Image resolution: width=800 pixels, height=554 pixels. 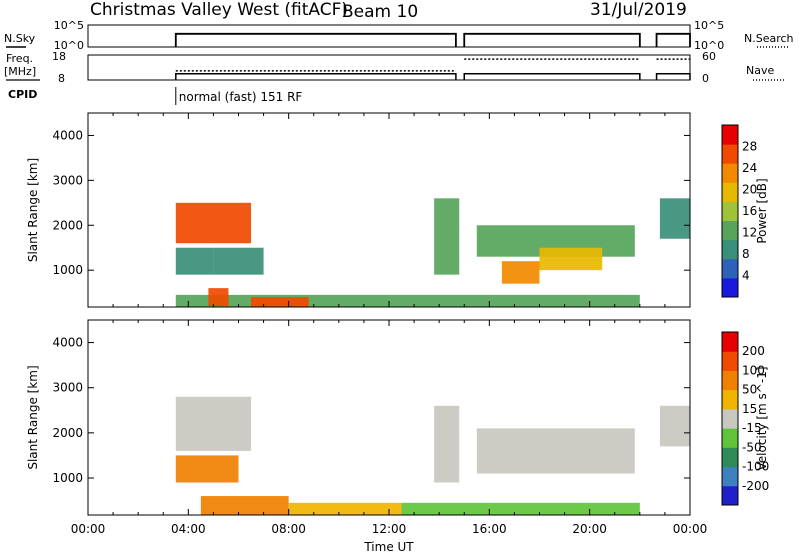 I want to click on time-axis-label: Time UT, so click(x=388, y=547).